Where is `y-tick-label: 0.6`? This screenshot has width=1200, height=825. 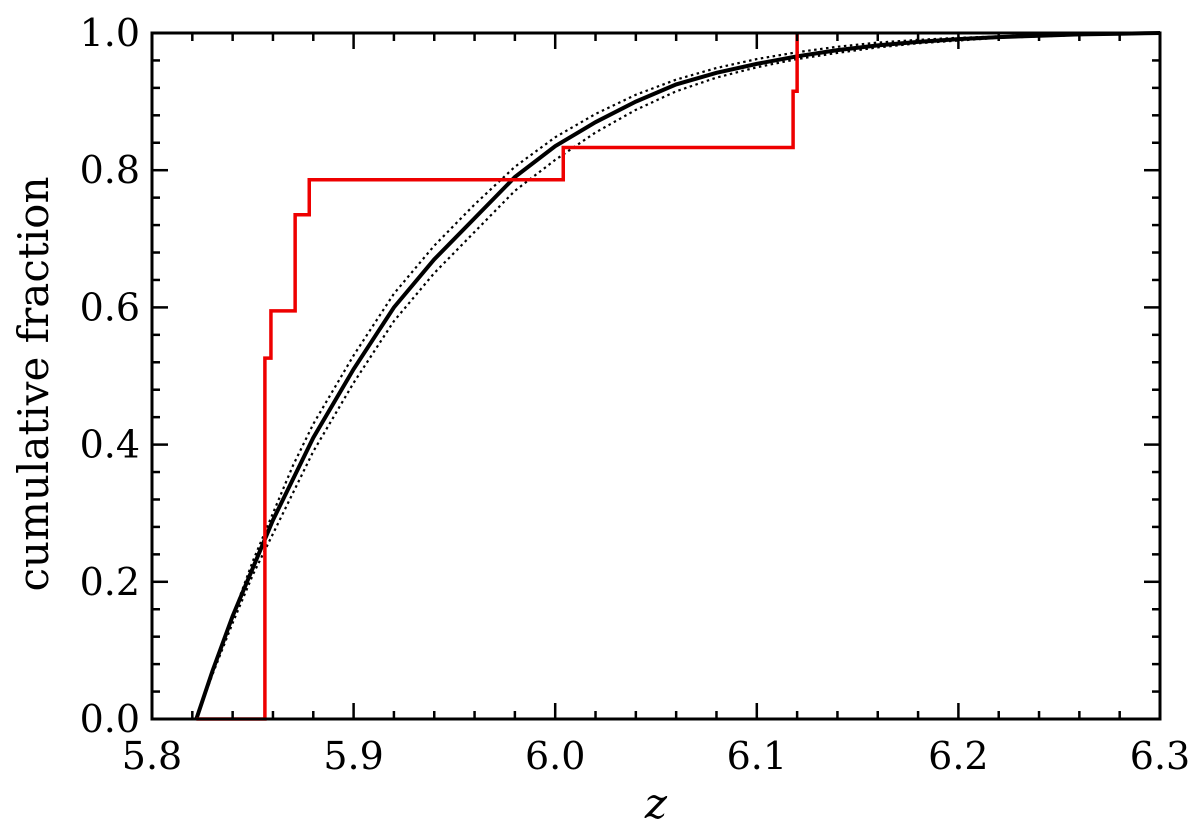 y-tick-label: 0.6 is located at coordinates (110, 307).